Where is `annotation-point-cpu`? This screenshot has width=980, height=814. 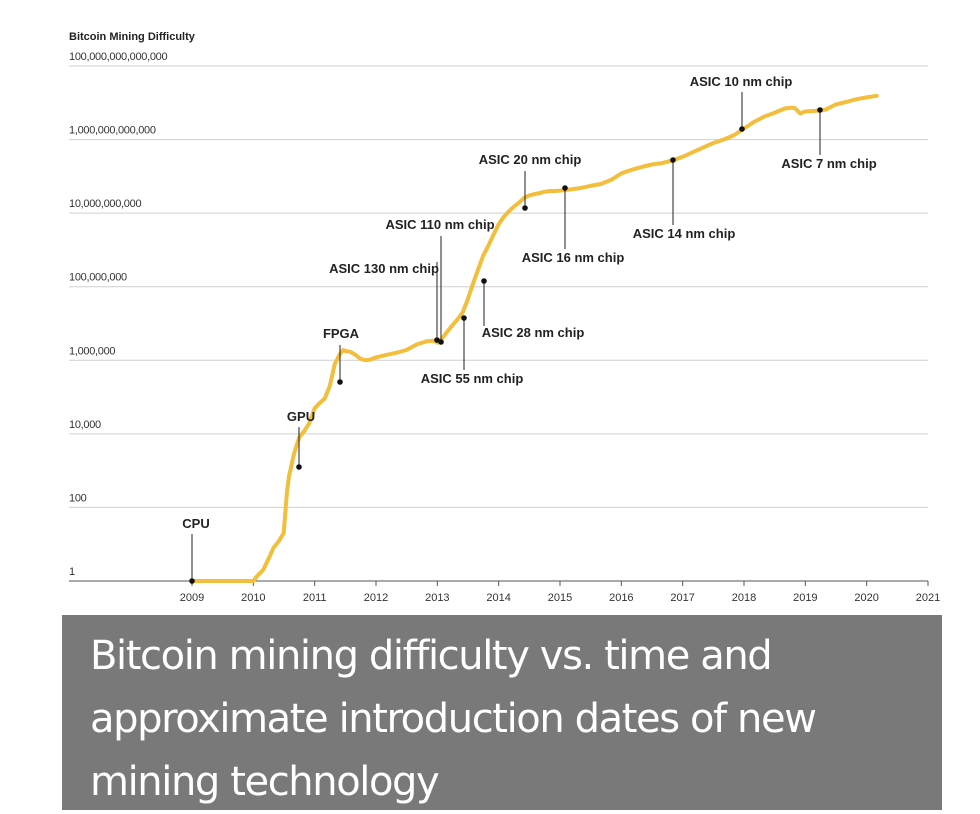
annotation-point-cpu is located at coordinates (192, 581).